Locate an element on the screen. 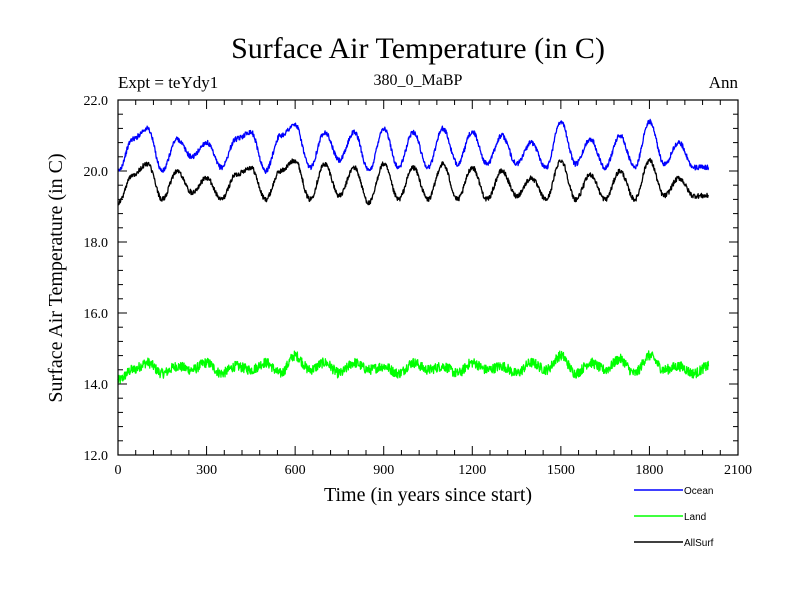  y-tick-label: 22.0 is located at coordinates (96, 101).